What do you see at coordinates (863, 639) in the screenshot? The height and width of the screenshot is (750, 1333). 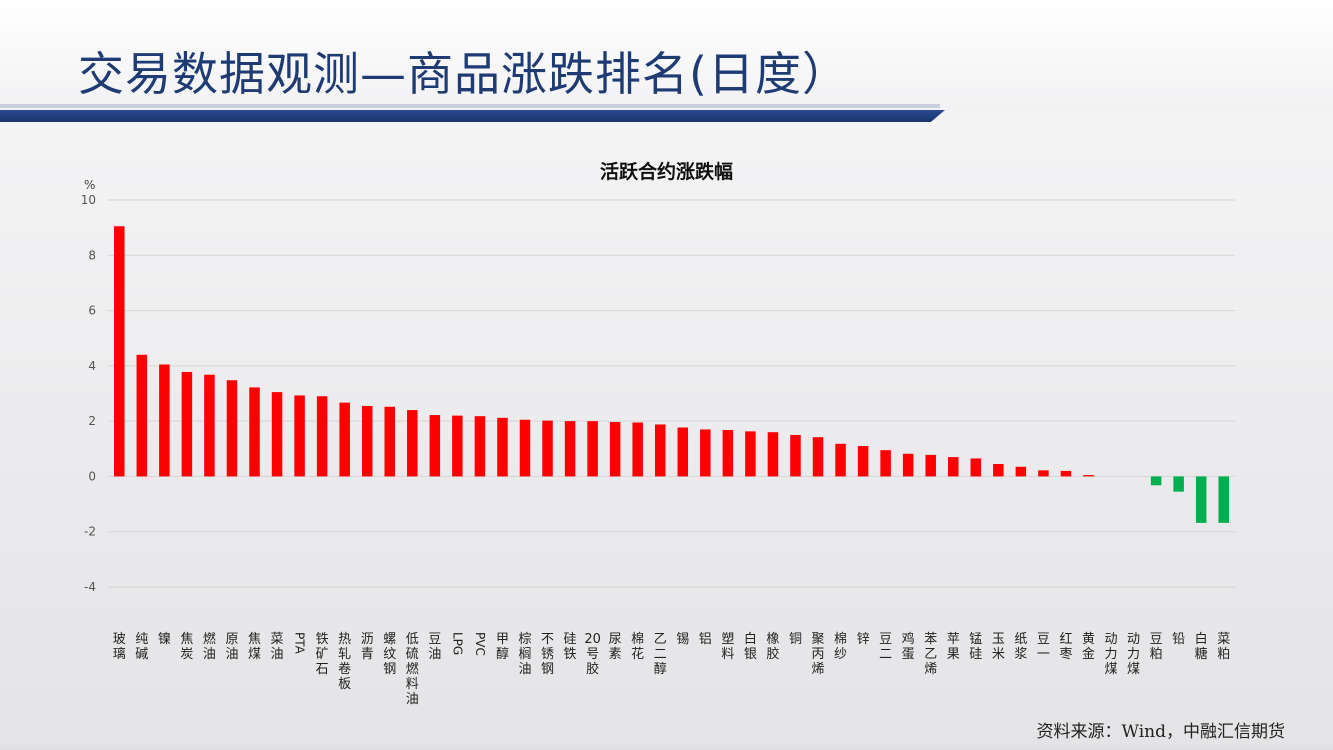 I see `x-tick-label: 锌` at bounding box center [863, 639].